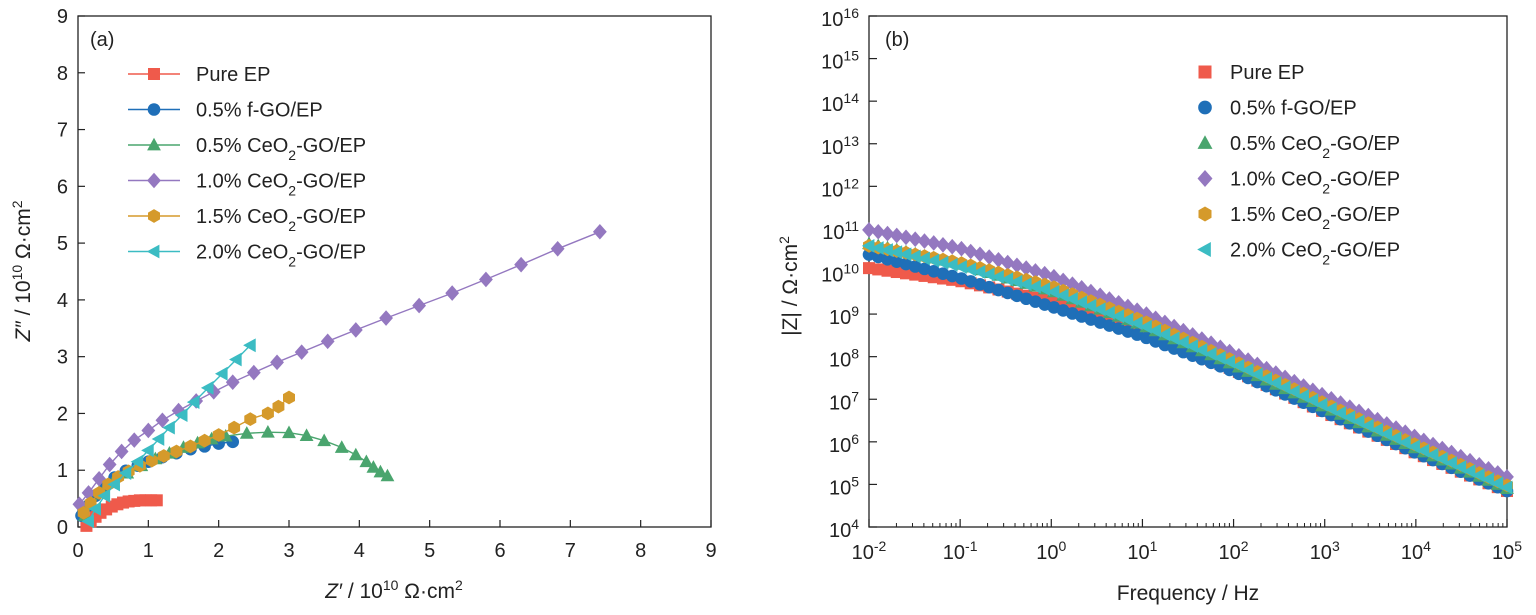 The width and height of the screenshot is (1536, 615). I want to click on y-tick-label: 104, so click(844, 529).